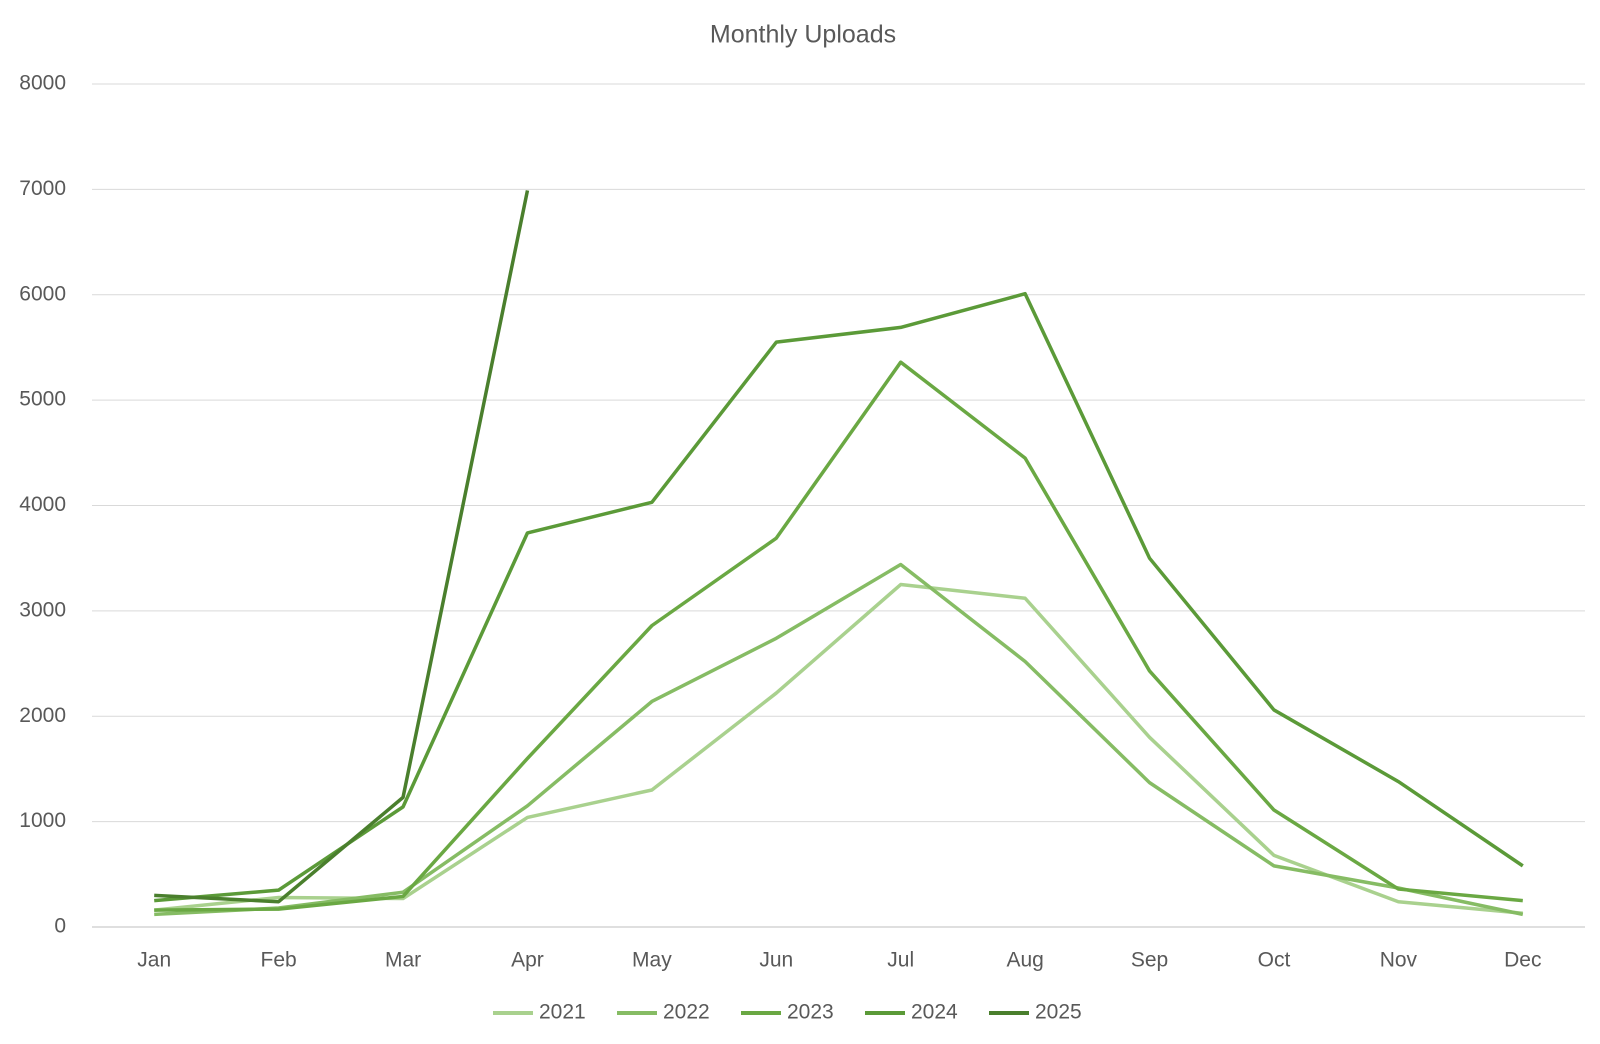 This screenshot has height=1044, width=1600. I want to click on x-tick-label: May, so click(652, 960).